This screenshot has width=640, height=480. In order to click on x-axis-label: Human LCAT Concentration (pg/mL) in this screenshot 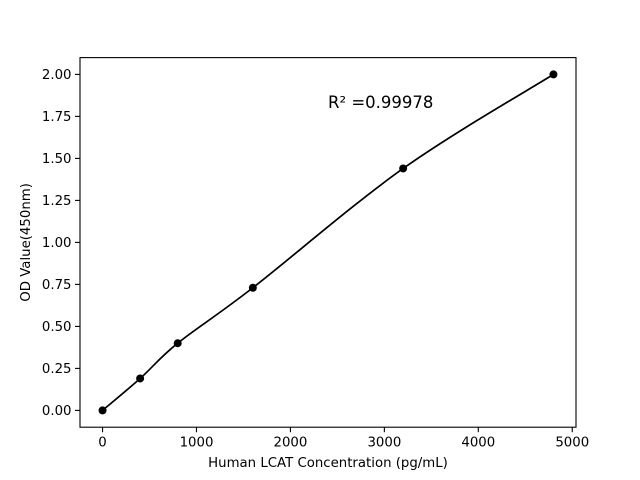, I will do `click(328, 463)`.